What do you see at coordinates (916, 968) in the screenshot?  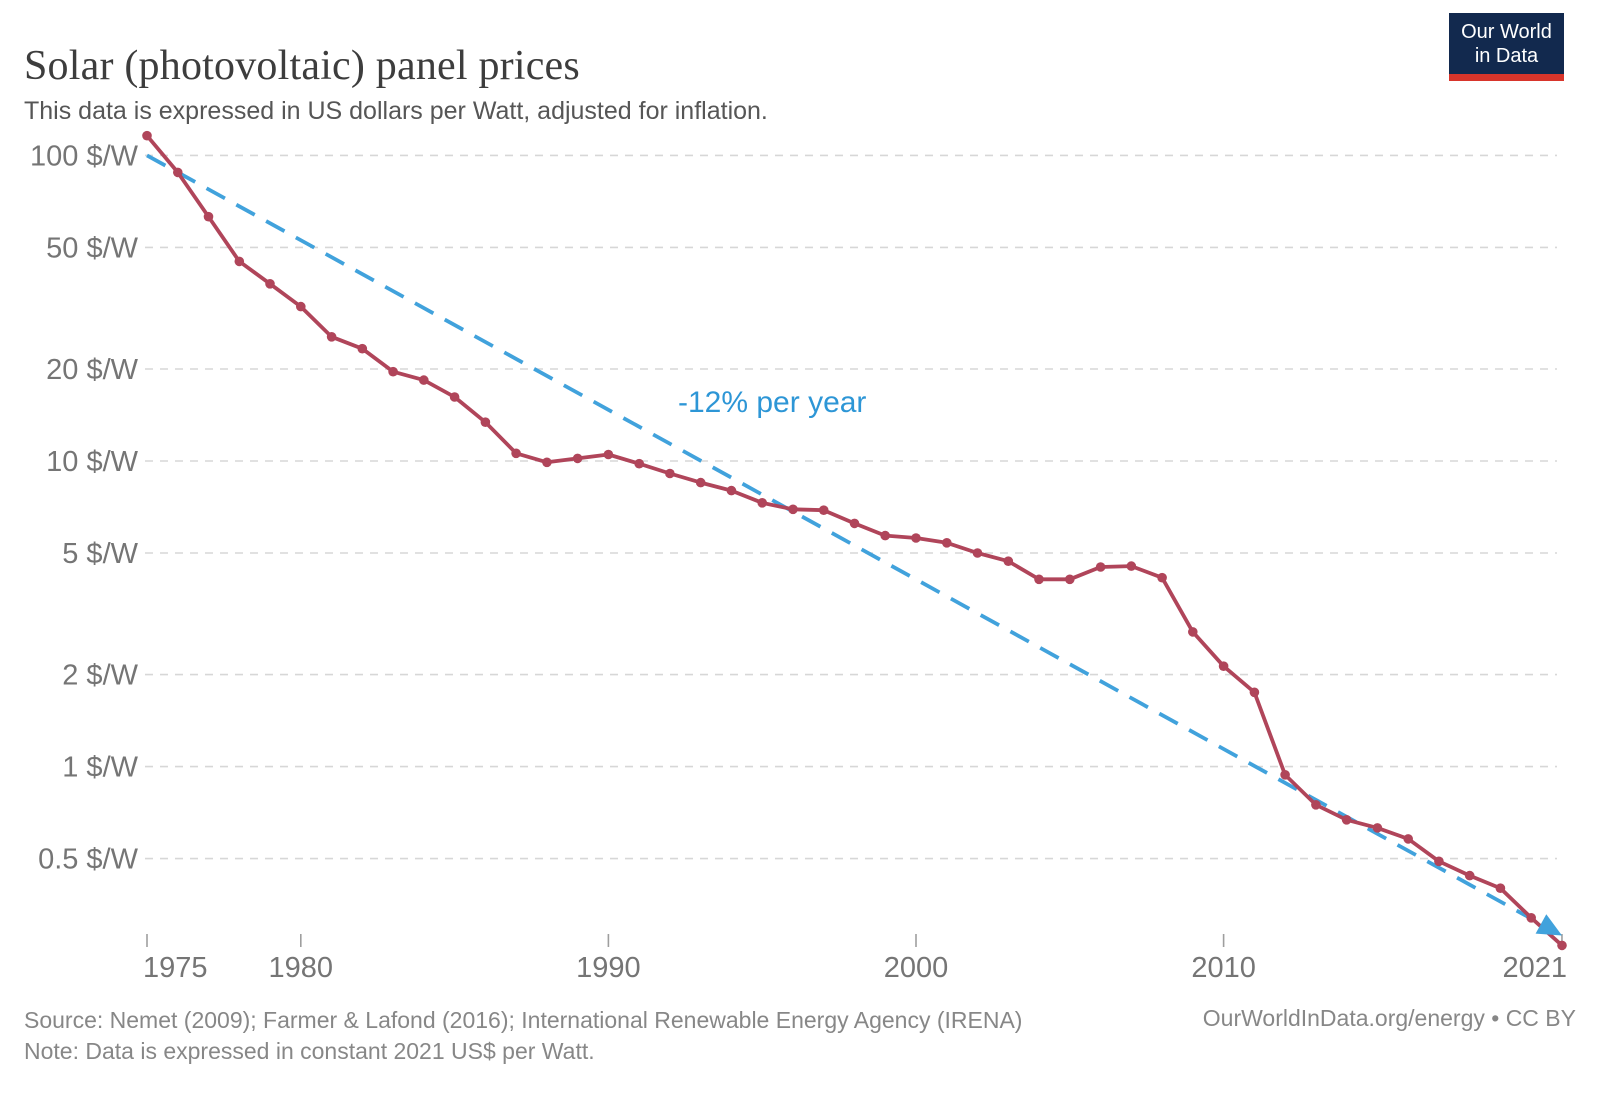 I see `x-axis-label: 2000` at bounding box center [916, 968].